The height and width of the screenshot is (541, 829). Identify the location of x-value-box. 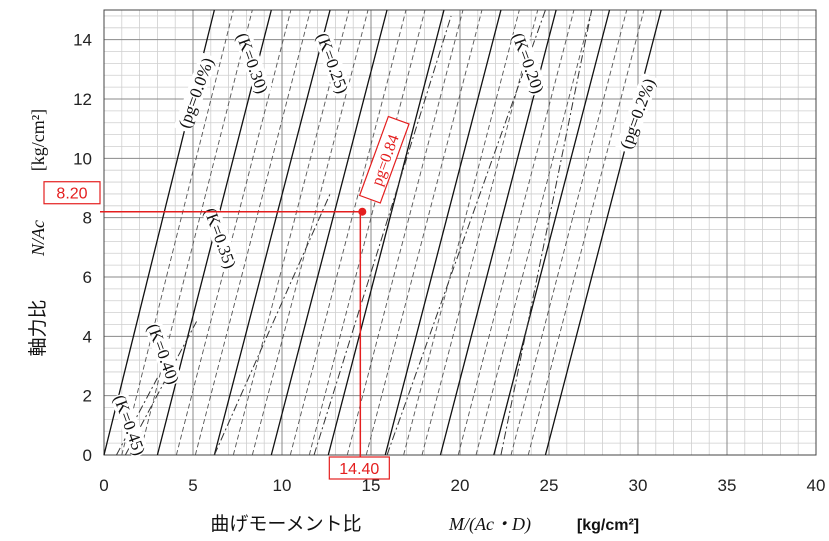
(359, 468).